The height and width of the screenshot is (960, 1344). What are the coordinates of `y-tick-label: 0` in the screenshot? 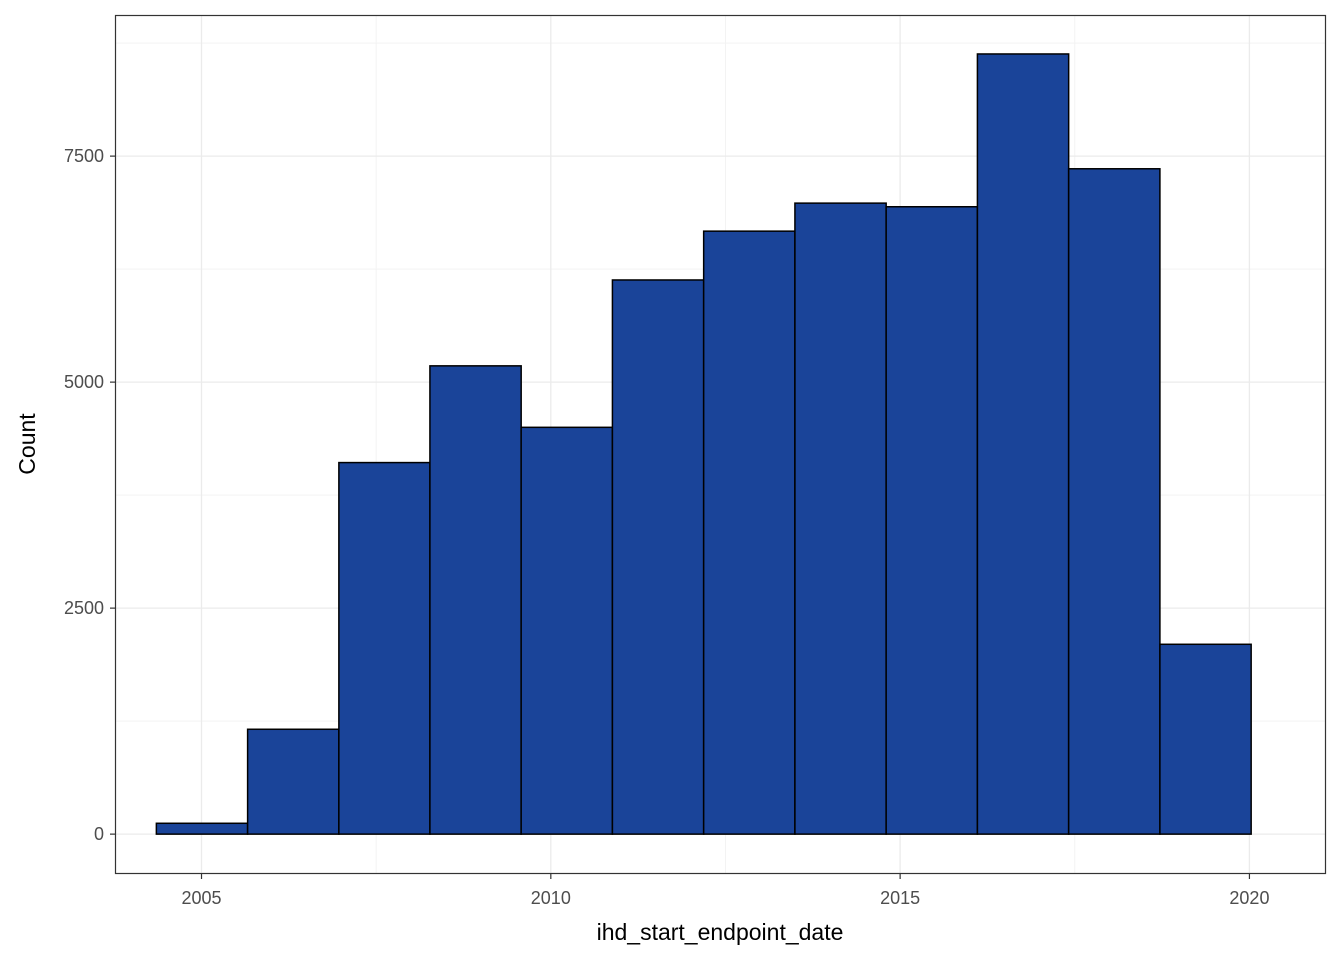 It's located at (99, 834).